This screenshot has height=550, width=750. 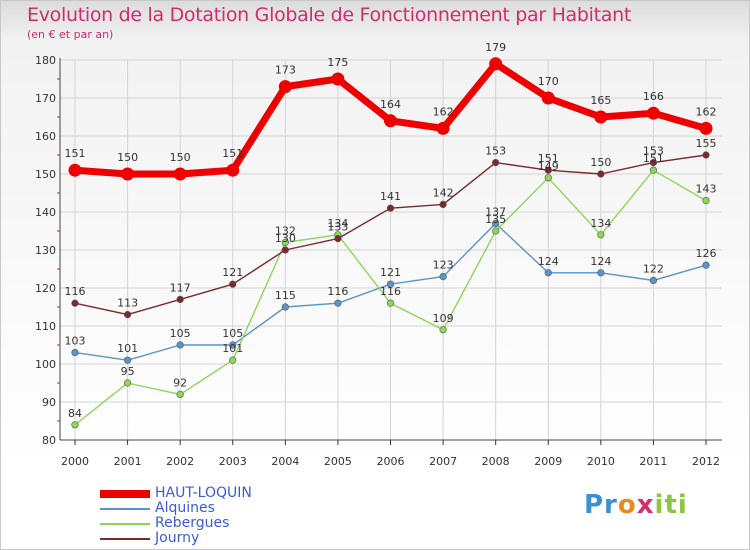 What do you see at coordinates (495, 47) in the screenshot?
I see `data-label-haut-loquin-2008: 179` at bounding box center [495, 47].